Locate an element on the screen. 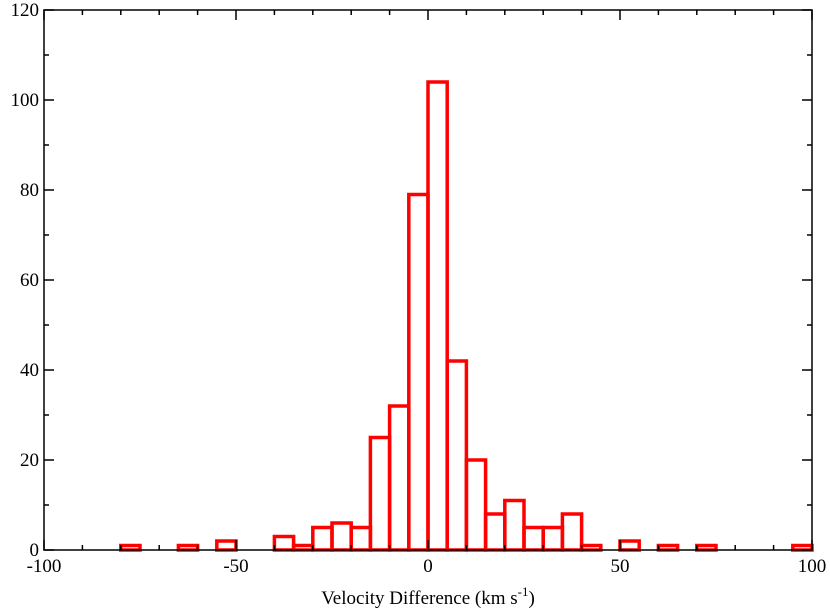 The image size is (830, 610). x-axis-label: Velocity Difference (km s-1) is located at coordinates (428, 596).